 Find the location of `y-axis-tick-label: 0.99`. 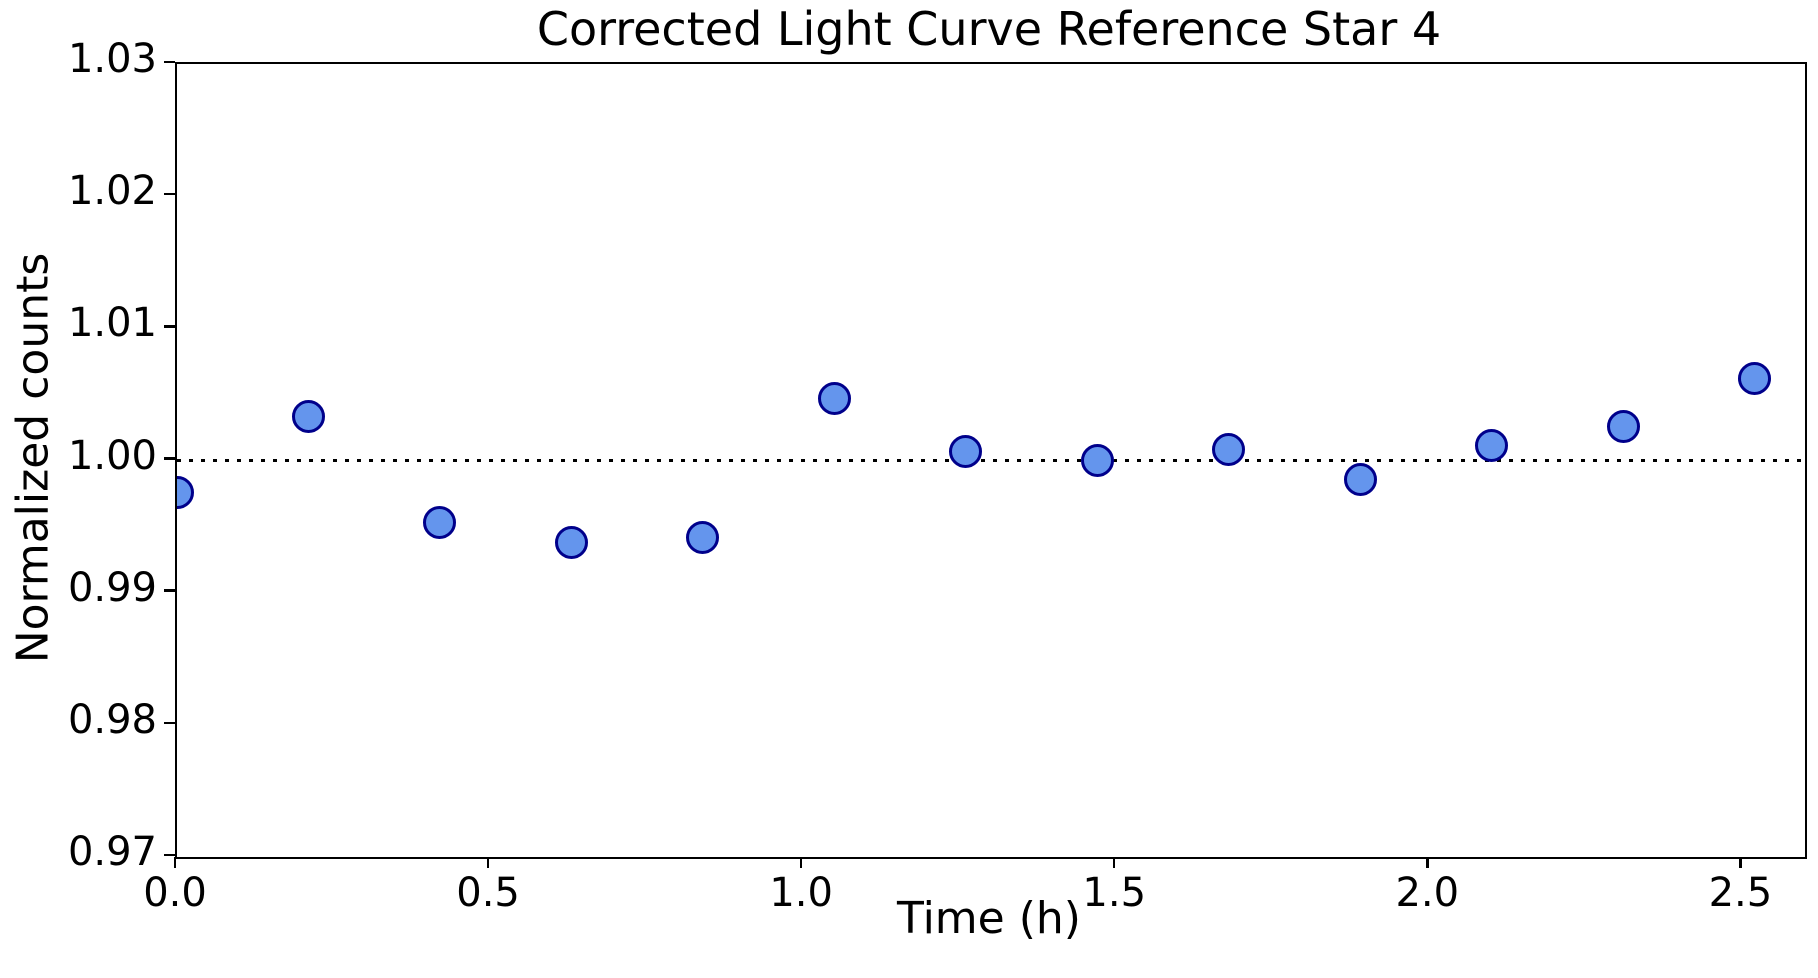

y-axis-tick-label: 0.99 is located at coordinates (112, 587).